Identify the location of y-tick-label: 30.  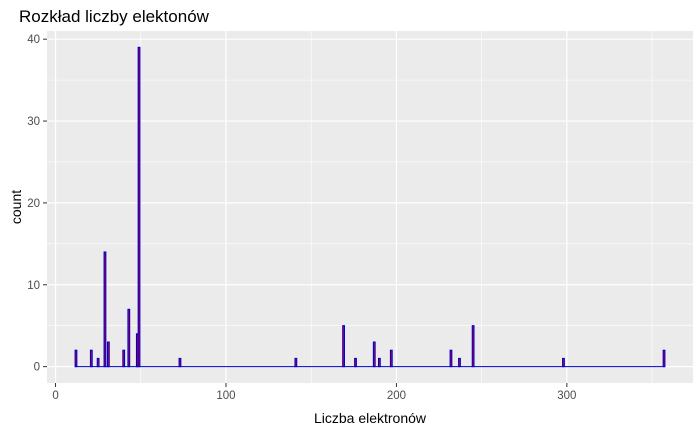
(33, 122).